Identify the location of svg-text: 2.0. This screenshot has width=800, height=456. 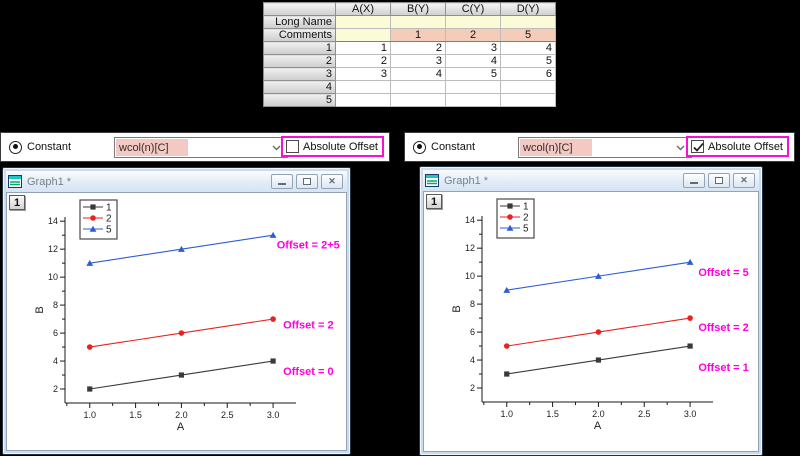
(598, 414).